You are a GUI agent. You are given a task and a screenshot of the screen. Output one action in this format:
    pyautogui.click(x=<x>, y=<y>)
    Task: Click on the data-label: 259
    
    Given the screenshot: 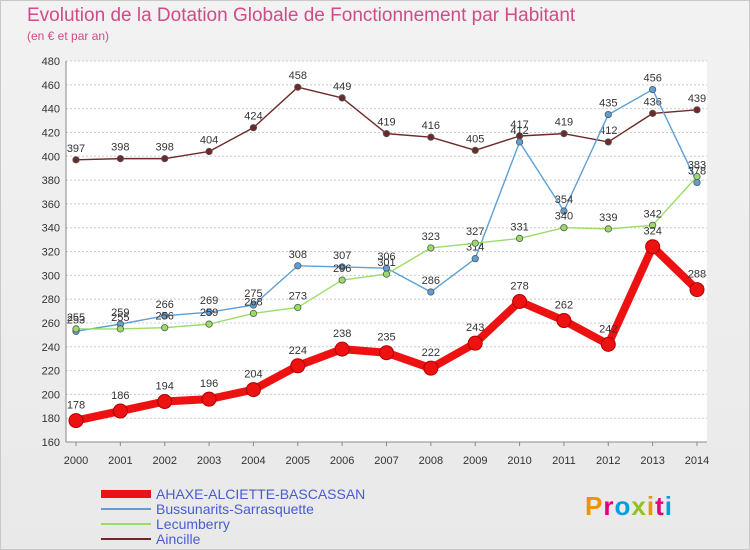 What is the action you would take?
    pyautogui.click(x=120, y=313)
    